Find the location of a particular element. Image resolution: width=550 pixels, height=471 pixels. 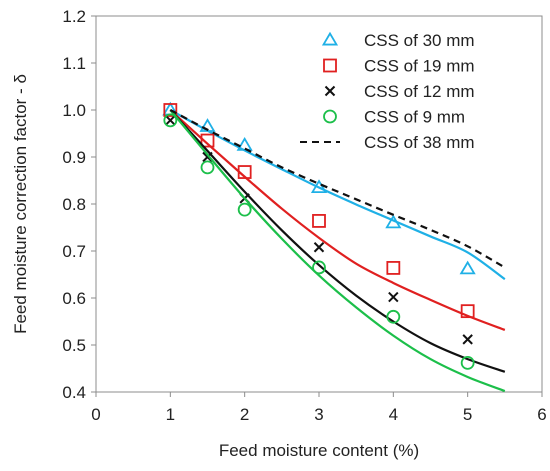

y-axis-title: Feed moisture correction factor - δ is located at coordinates (20, 204).